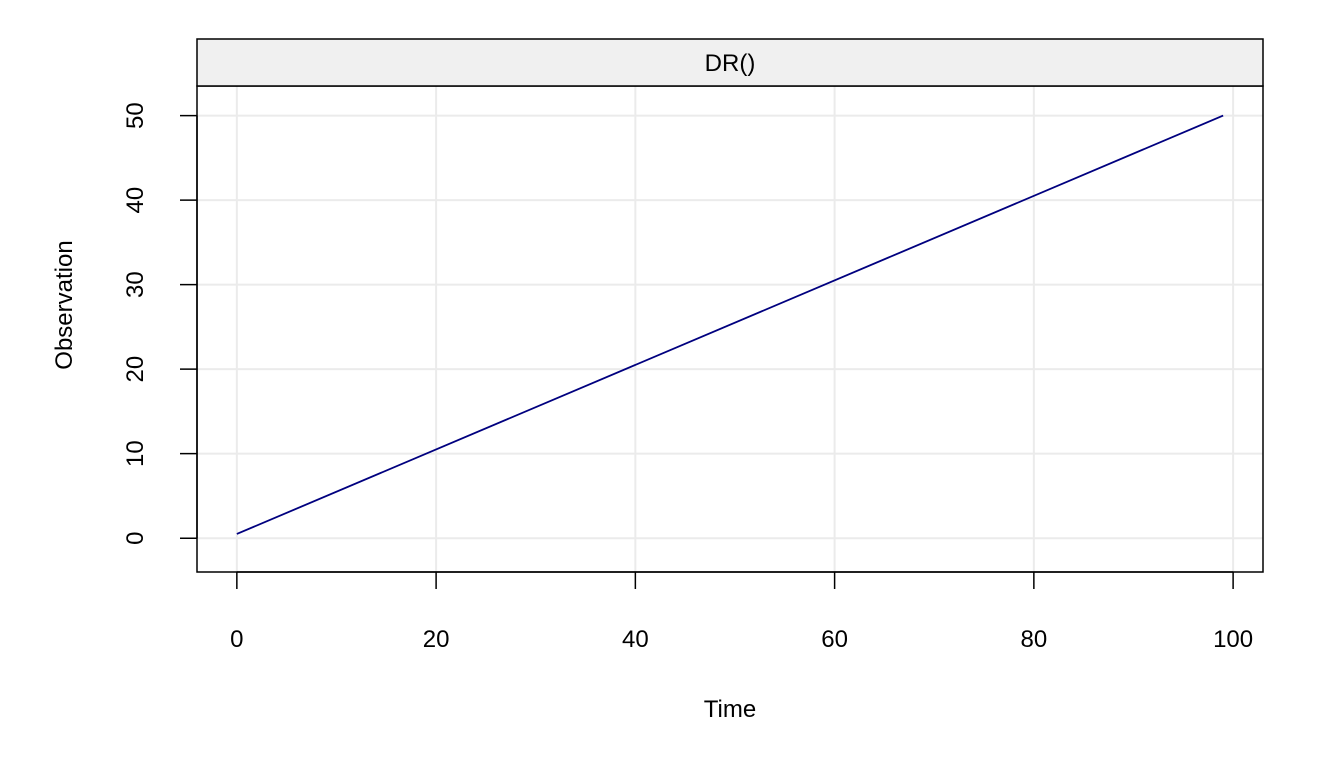  I want to click on strip-header, so click(730, 62).